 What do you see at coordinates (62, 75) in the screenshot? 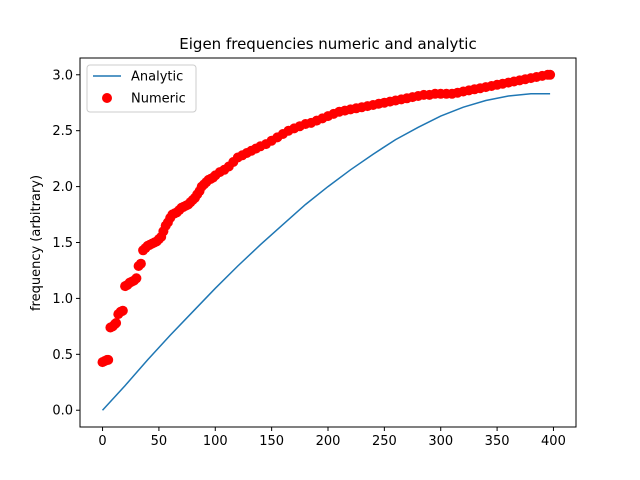
I see `y-tick-label: 3.0` at bounding box center [62, 75].